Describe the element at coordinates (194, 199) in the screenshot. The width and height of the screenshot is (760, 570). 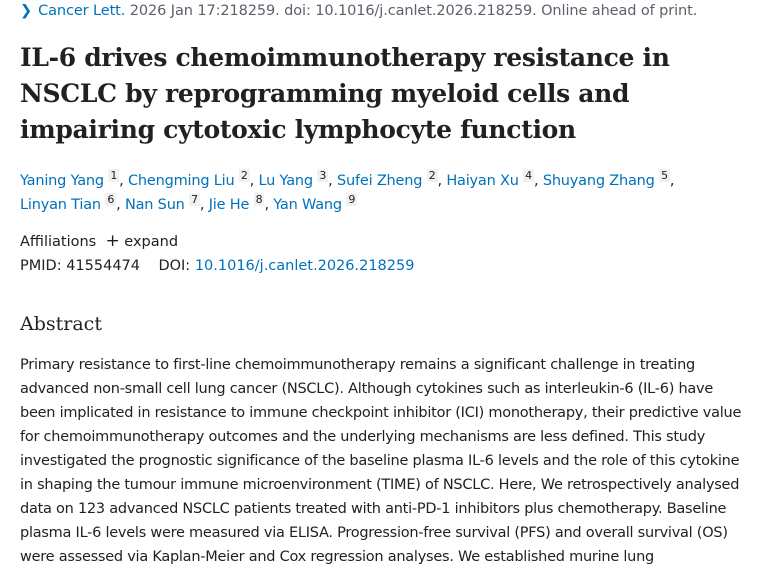
I see `affiliation-ref: 7` at that location.